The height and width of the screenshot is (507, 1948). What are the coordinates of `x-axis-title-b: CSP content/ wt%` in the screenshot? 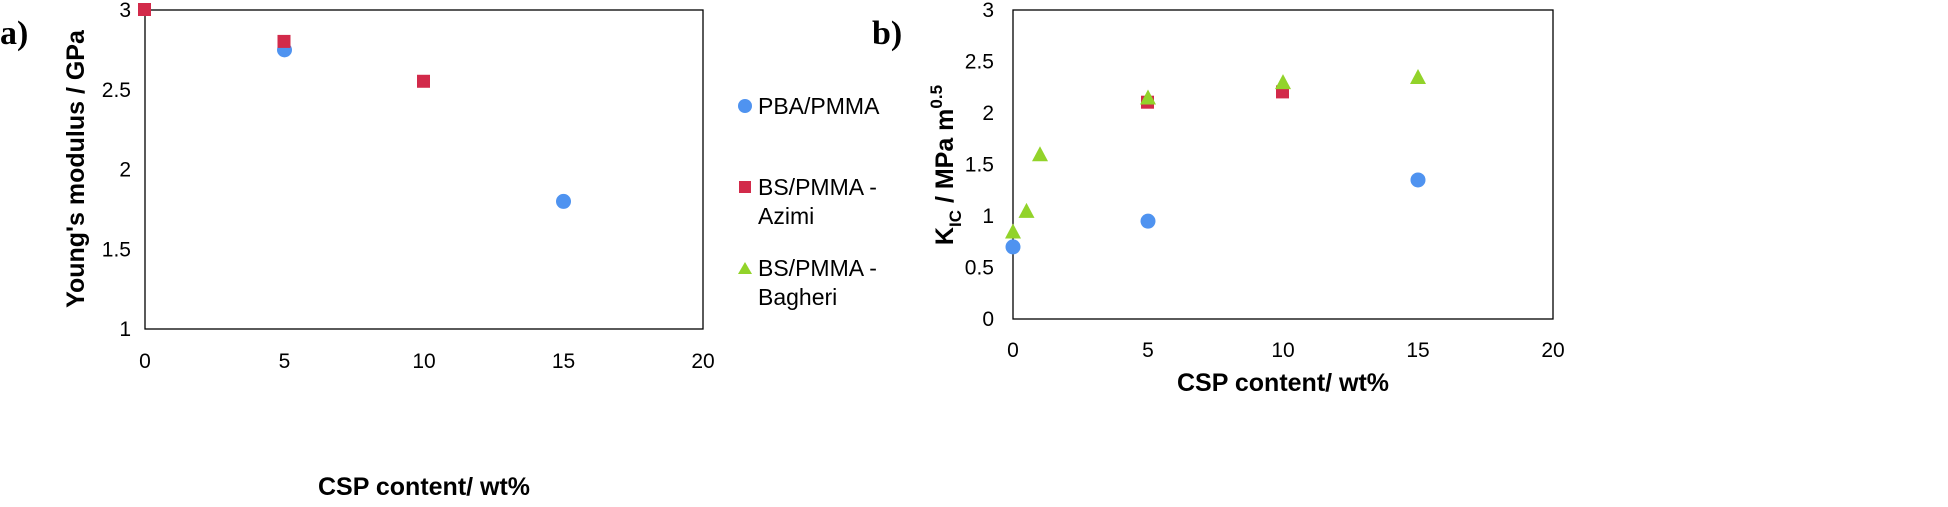 It's located at (1283, 383).